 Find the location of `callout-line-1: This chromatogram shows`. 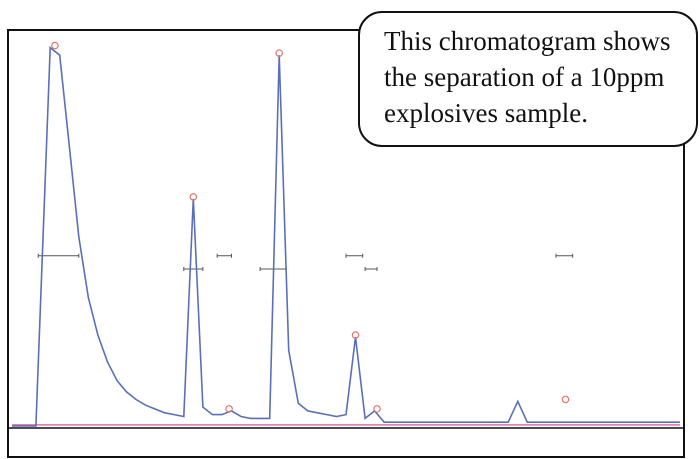

callout-line-1: This chromatogram shows is located at coordinates (527, 41).